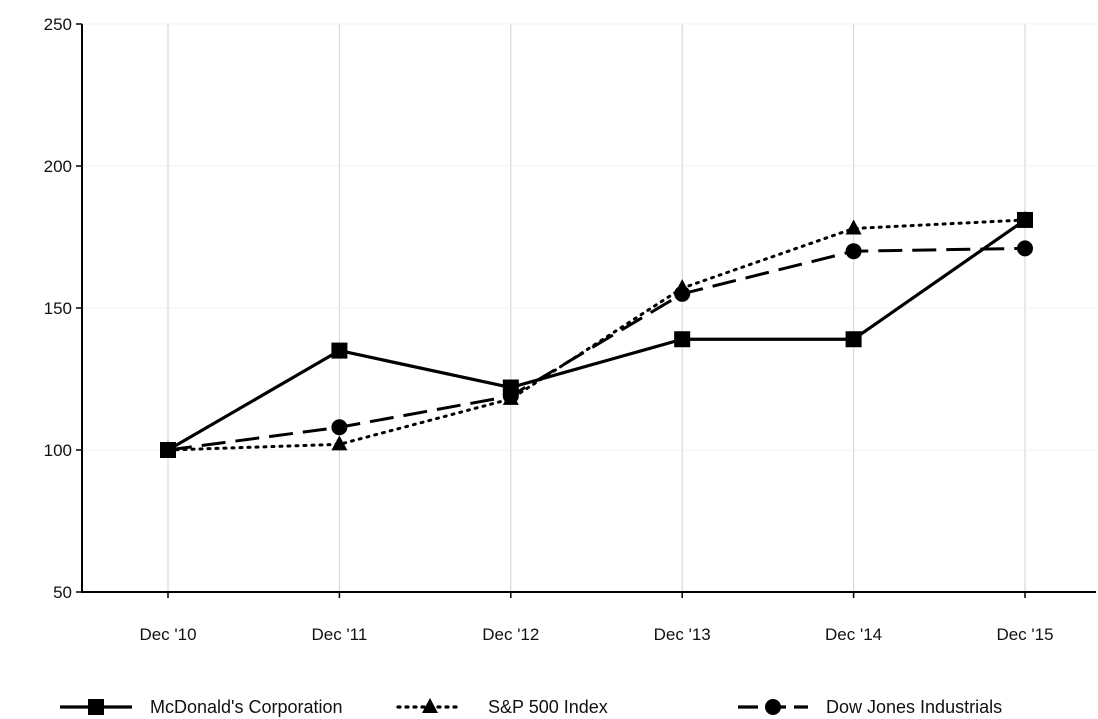  What do you see at coordinates (167, 634) in the screenshot?
I see `x-tick-label: Dec '10` at bounding box center [167, 634].